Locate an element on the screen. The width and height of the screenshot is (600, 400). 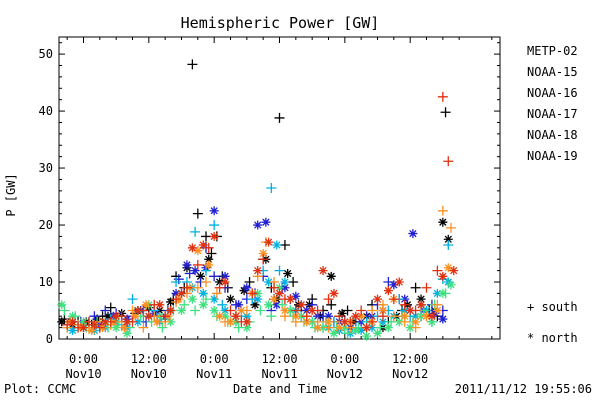
legend-entry-noaa-17: NOAA-17 is located at coordinates (552, 114).